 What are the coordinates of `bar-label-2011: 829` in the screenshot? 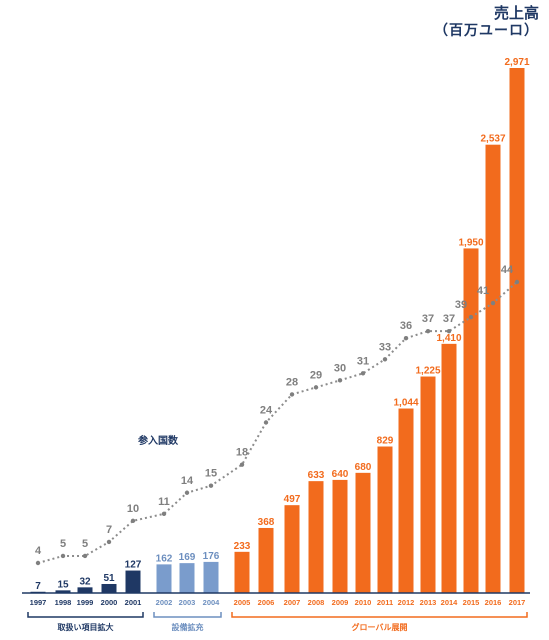 It's located at (385, 441).